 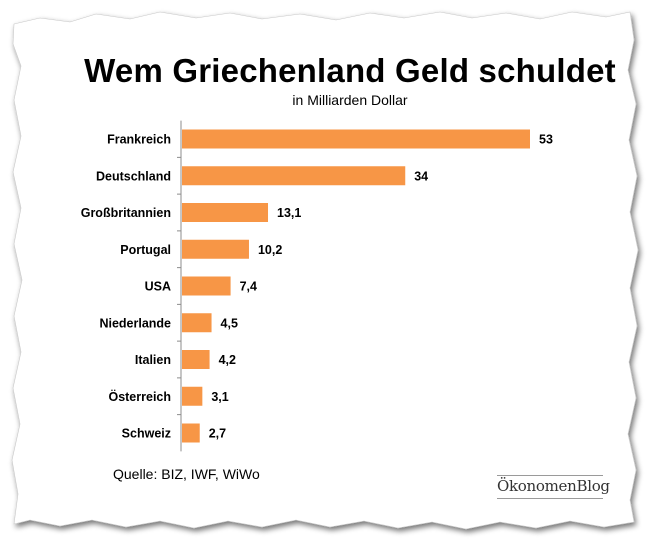 What do you see at coordinates (206, 286) in the screenshot?
I see `bar-usa` at bounding box center [206, 286].